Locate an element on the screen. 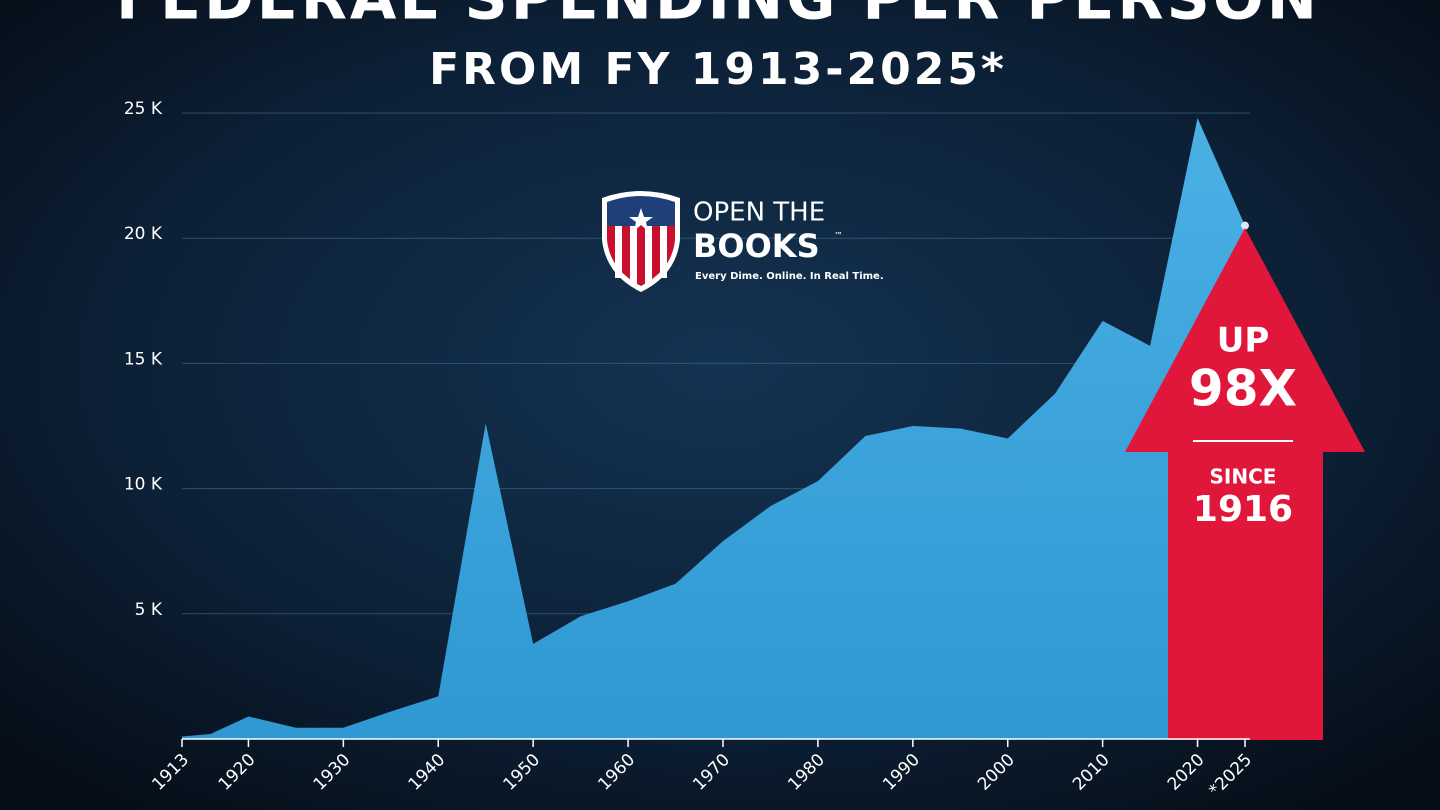 The height and width of the screenshot is (810, 1440). logo-text: BOOKS is located at coordinates (756, 246).